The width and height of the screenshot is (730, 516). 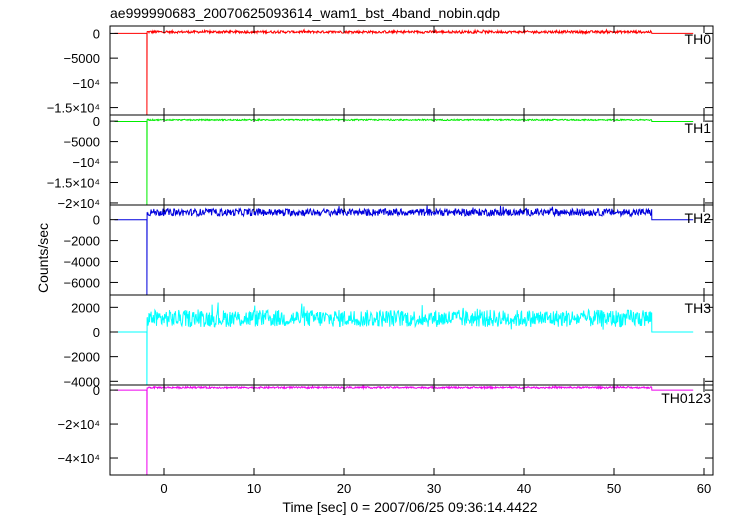 I want to click on series-line-th1, so click(x=404, y=161).